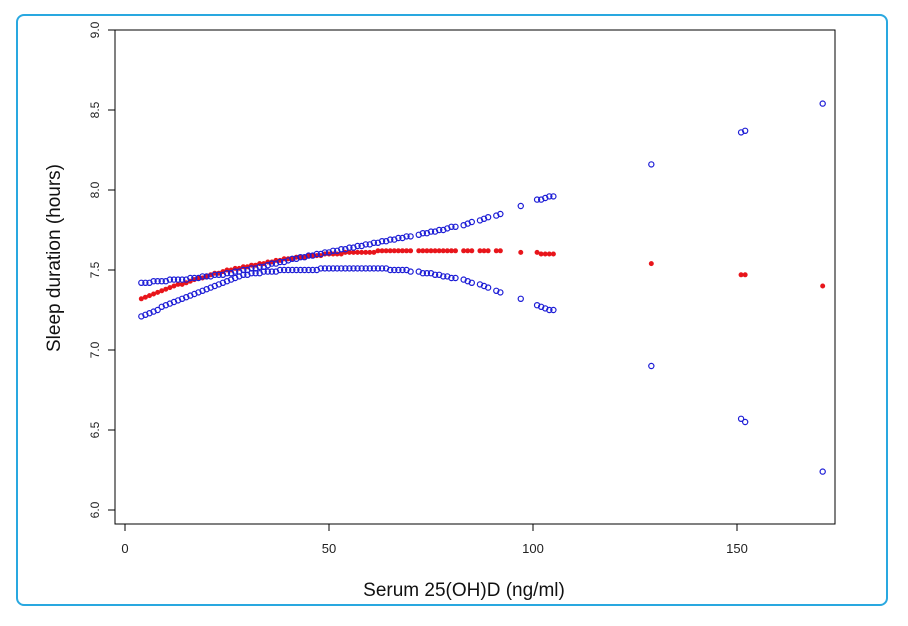  Describe the element at coordinates (95, 269) in the screenshot. I see `y-tick-label: 7.5` at that location.